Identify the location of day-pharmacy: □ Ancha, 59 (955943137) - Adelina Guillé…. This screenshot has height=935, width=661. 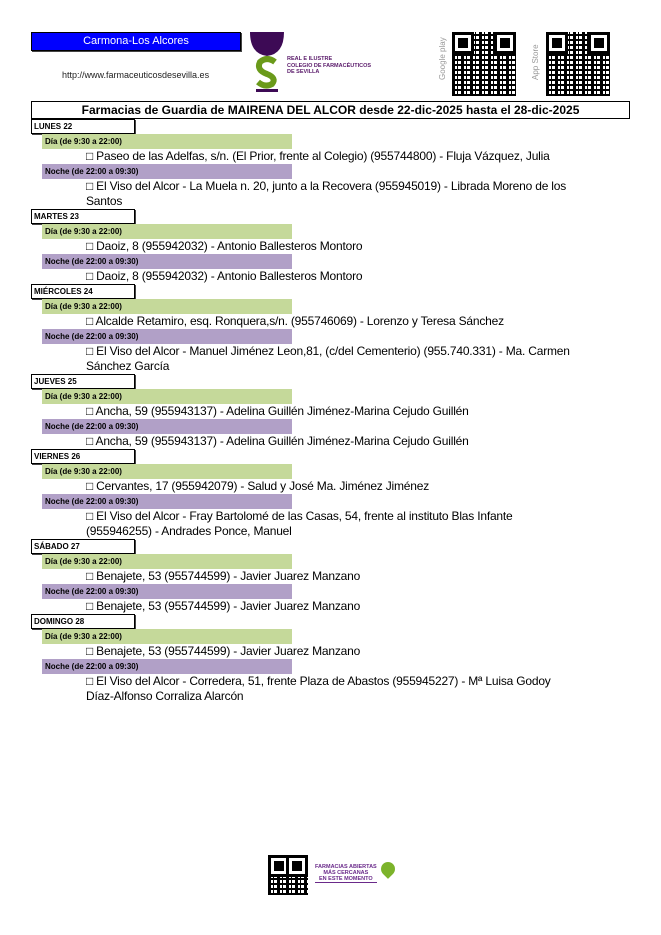
(277, 411).